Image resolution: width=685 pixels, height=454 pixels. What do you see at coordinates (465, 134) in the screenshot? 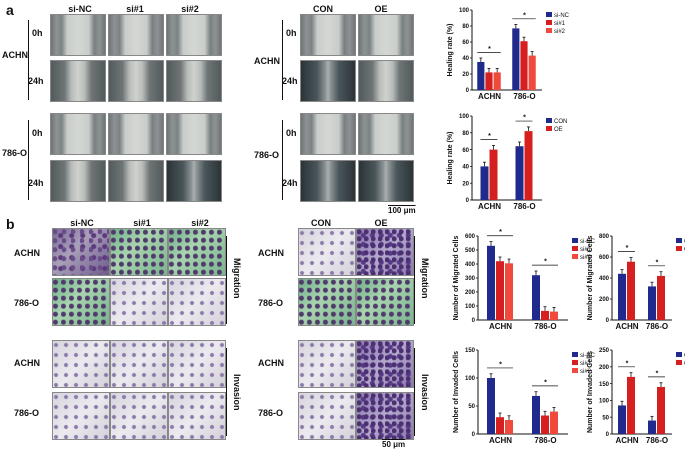
I see `y-tick-label: 80` at bounding box center [465, 134].